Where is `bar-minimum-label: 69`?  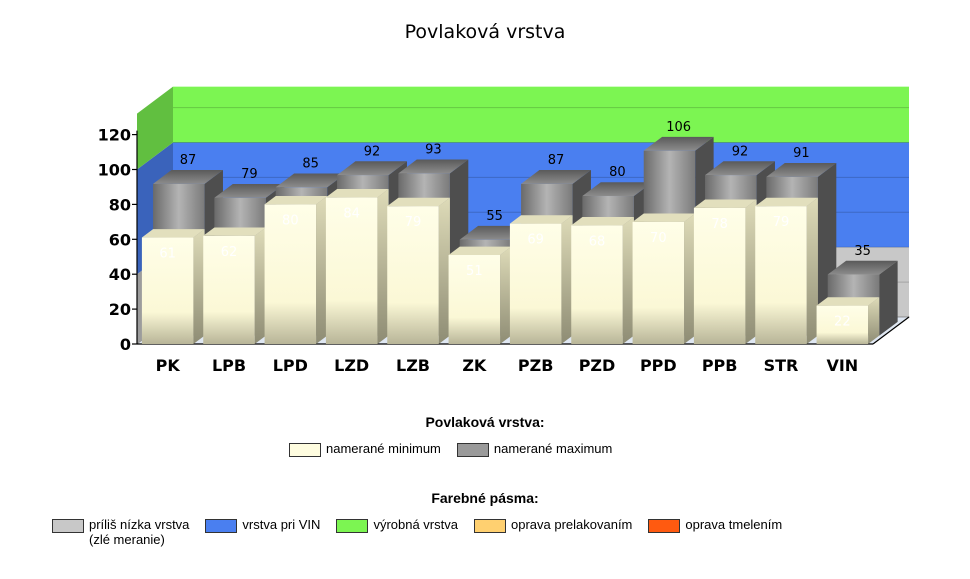 bar-minimum-label: 69 is located at coordinates (535, 240).